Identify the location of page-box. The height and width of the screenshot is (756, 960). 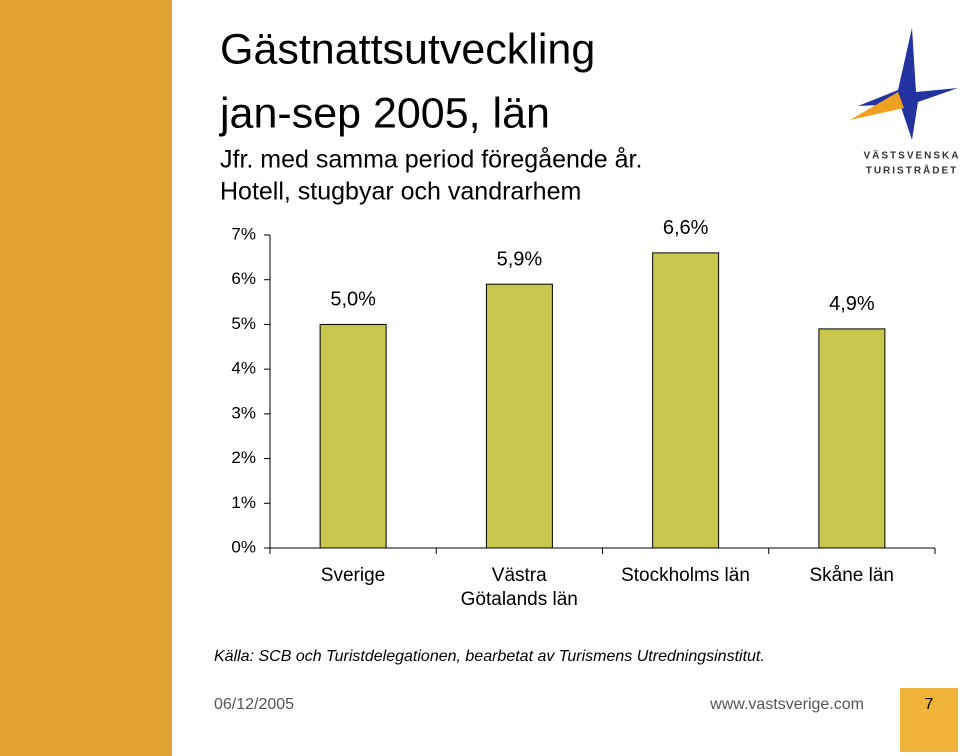
(929, 720).